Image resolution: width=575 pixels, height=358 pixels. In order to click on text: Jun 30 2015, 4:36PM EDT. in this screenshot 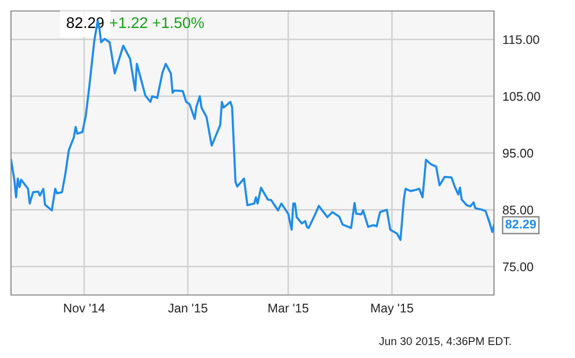, I will do `click(445, 341)`.